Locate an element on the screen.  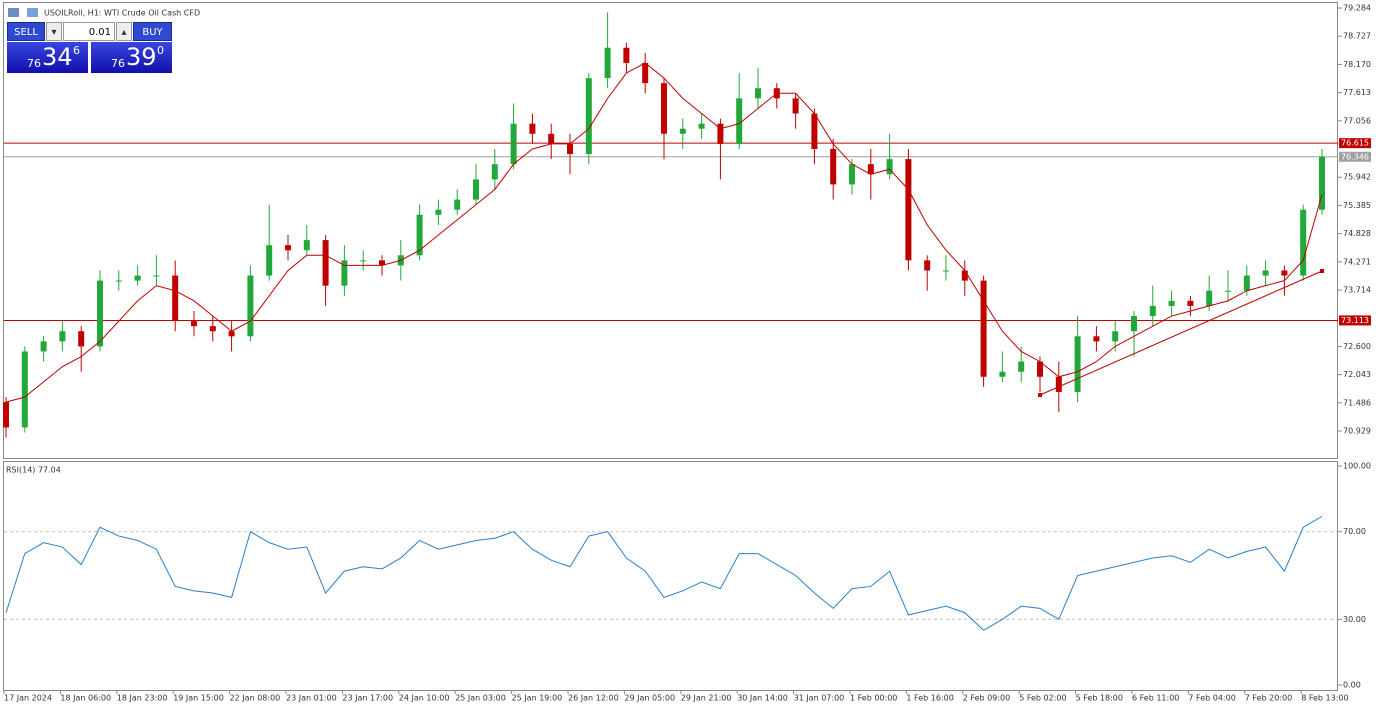
y-tick-label: 72.600 is located at coordinates (1357, 346).